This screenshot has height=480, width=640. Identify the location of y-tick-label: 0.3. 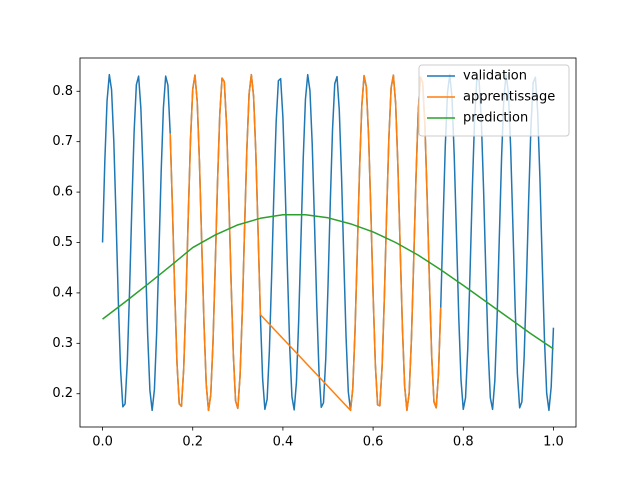
(62, 343).